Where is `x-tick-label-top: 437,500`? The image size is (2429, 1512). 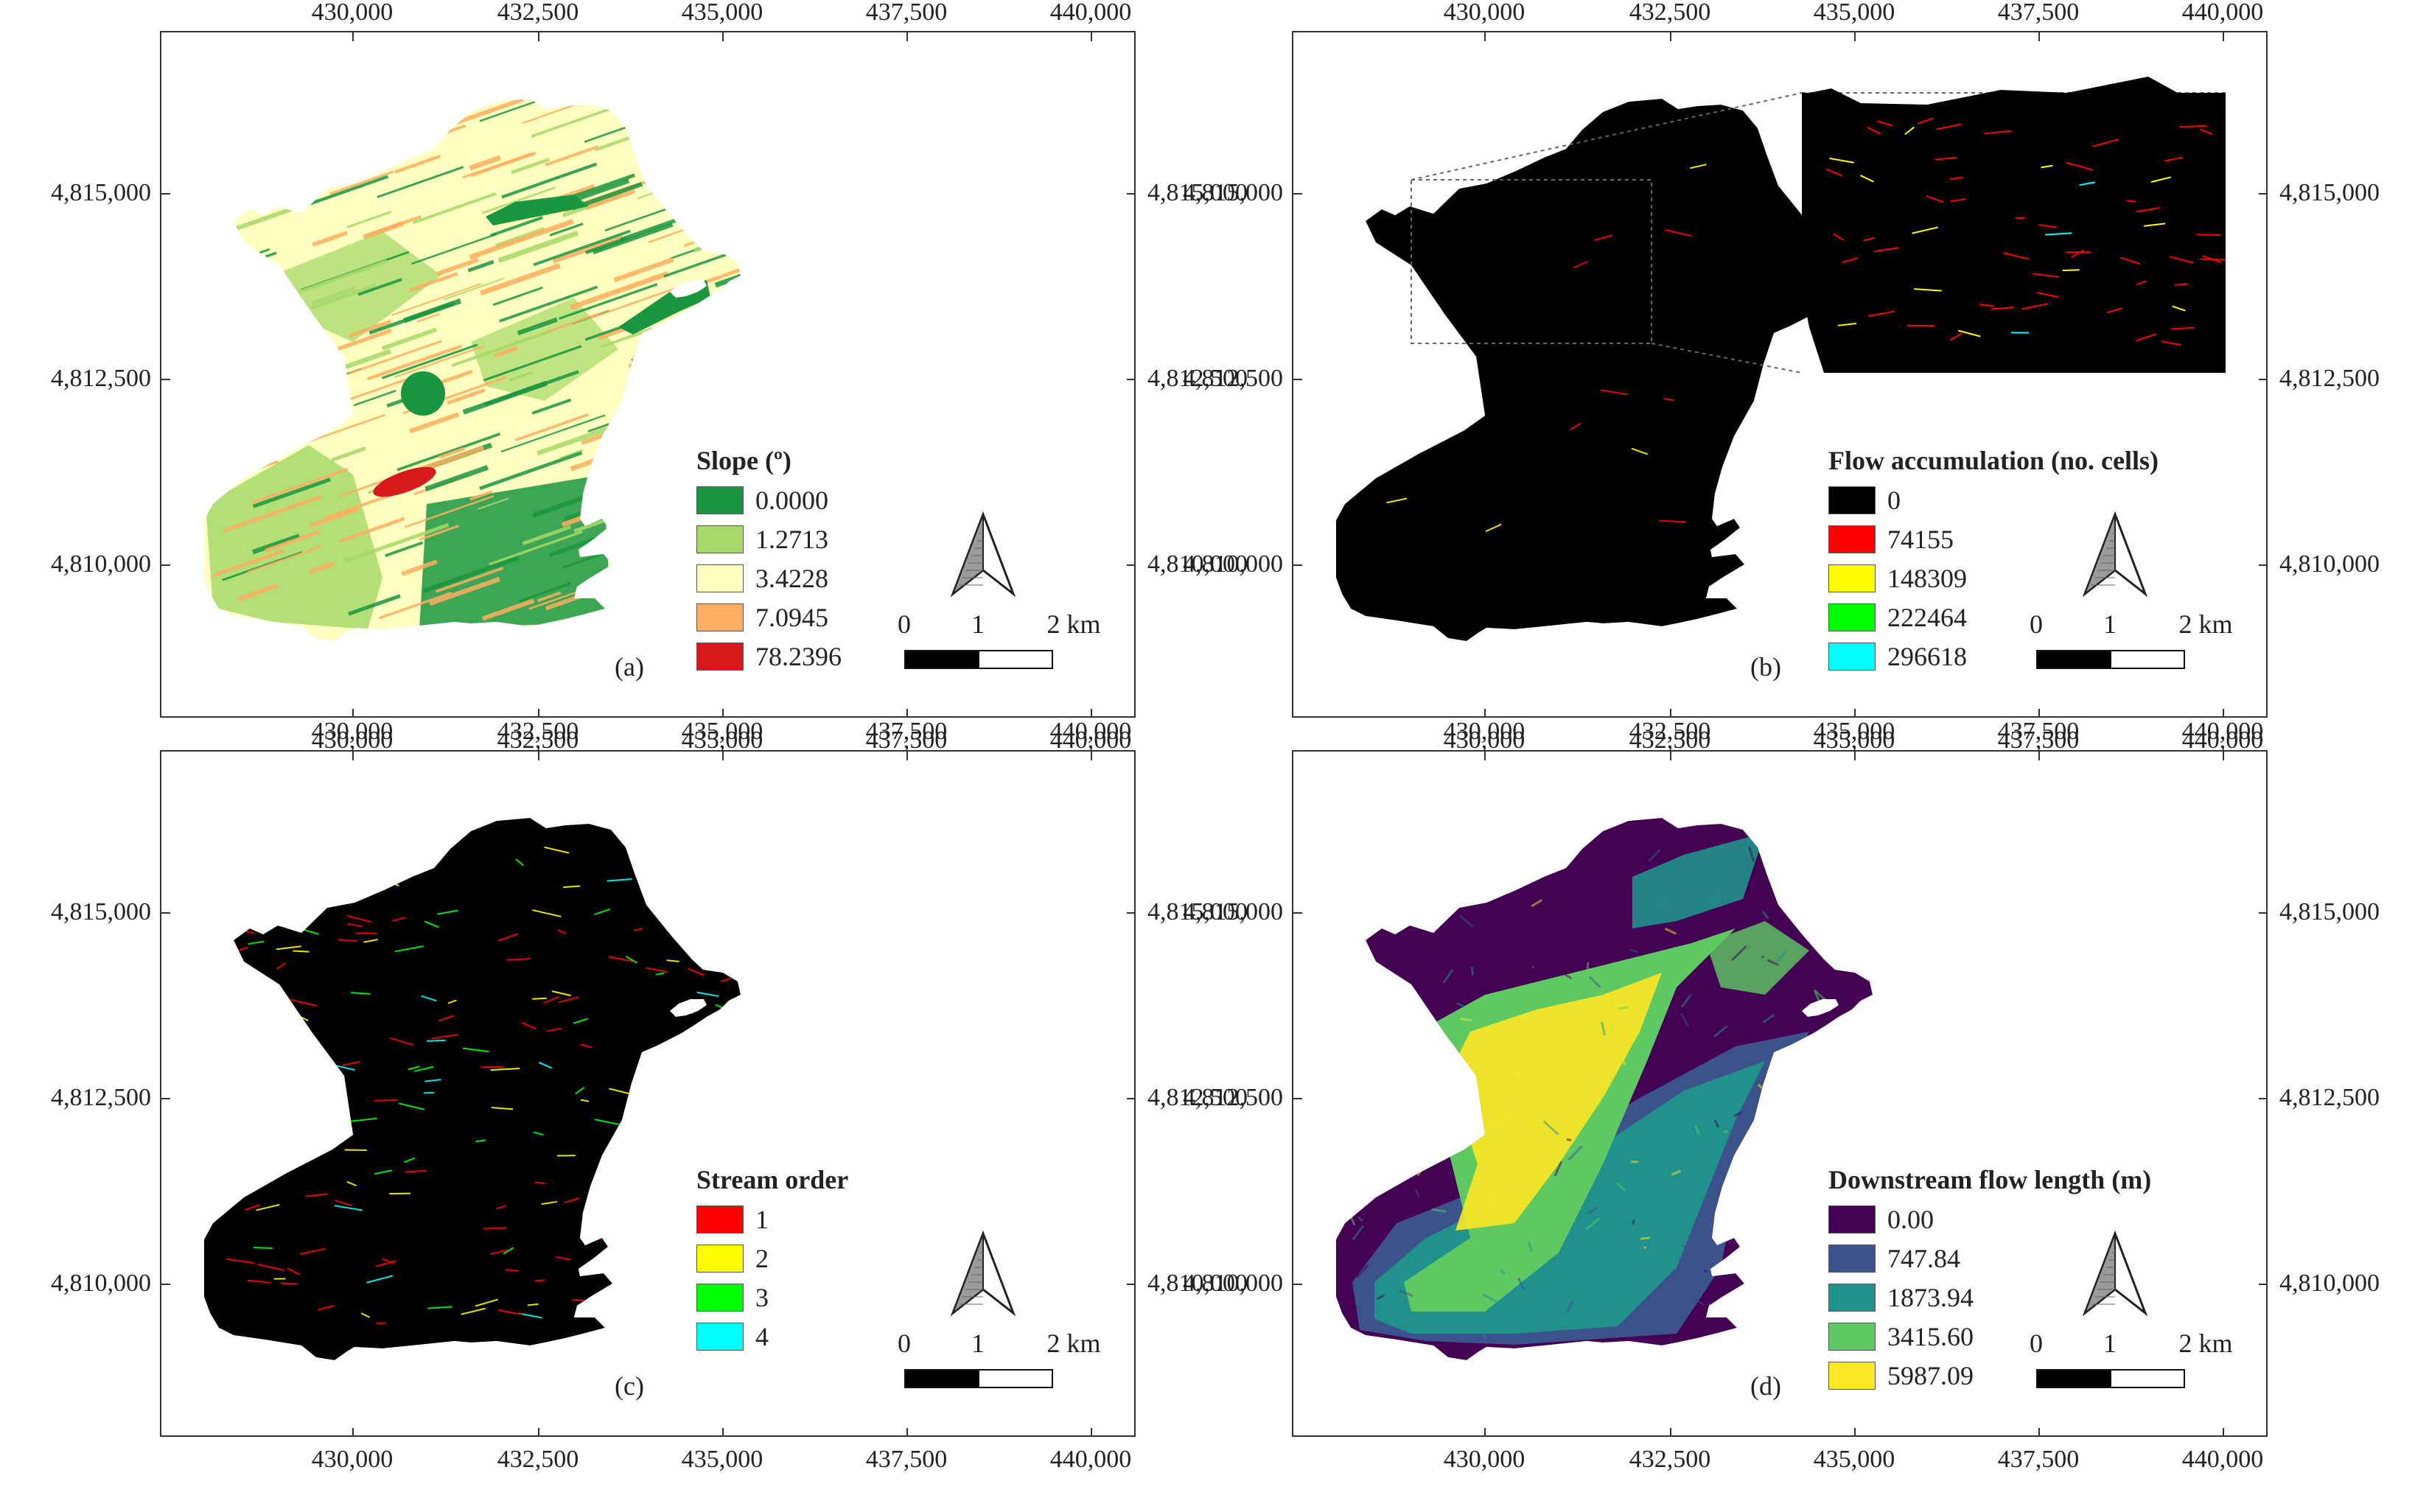 x-tick-label-top: 437,500 is located at coordinates (2039, 731).